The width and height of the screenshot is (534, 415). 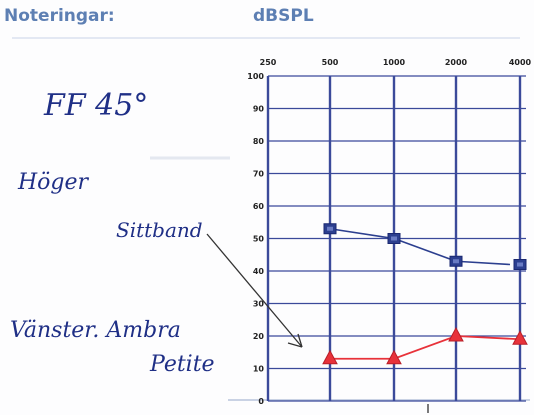 What do you see at coordinates (330, 62) in the screenshot?
I see `x-tick-label: 500` at bounding box center [330, 62].